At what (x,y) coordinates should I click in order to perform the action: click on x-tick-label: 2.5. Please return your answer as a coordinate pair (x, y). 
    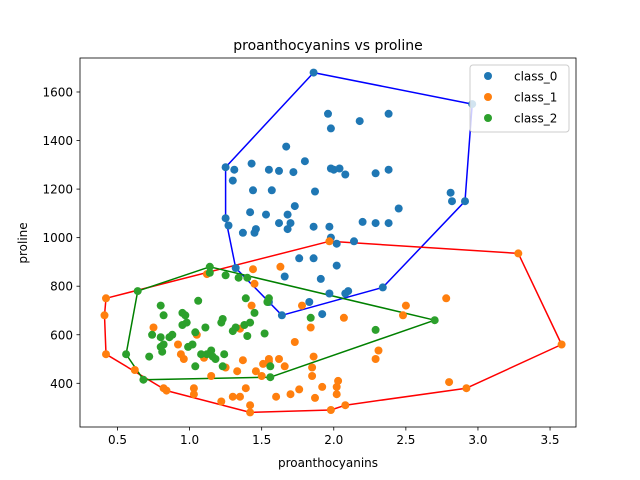
    Looking at the image, I should click on (405, 440).